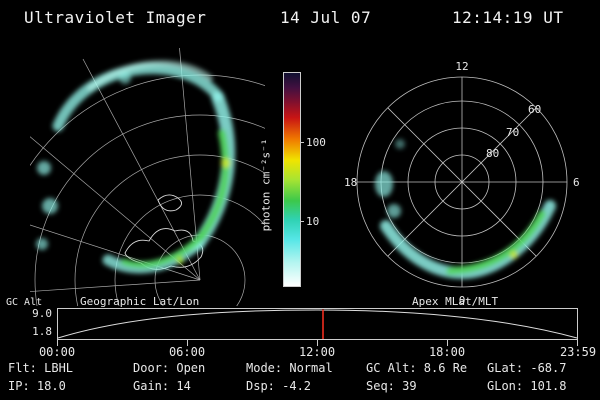 The image size is (600, 400). I want to click on colorbar-tick-10: 10, so click(313, 221).